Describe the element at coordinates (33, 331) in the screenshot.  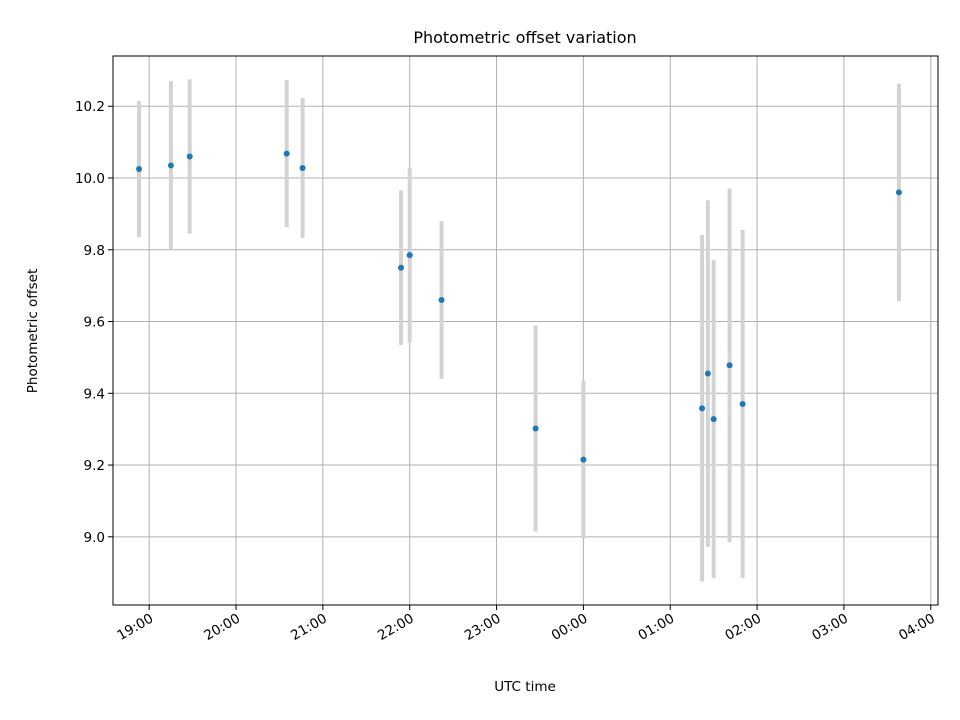
I see `y-axis-label: Photometric offset` at that location.